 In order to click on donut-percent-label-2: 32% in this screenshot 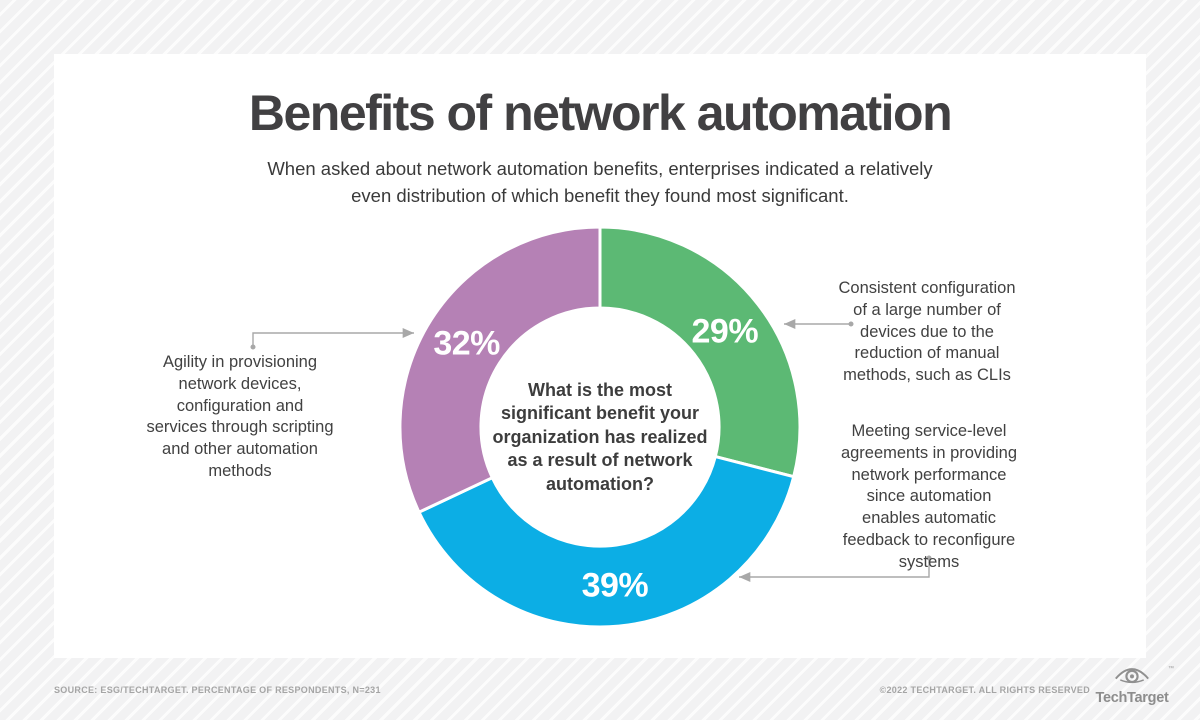, I will do `click(466, 344)`.